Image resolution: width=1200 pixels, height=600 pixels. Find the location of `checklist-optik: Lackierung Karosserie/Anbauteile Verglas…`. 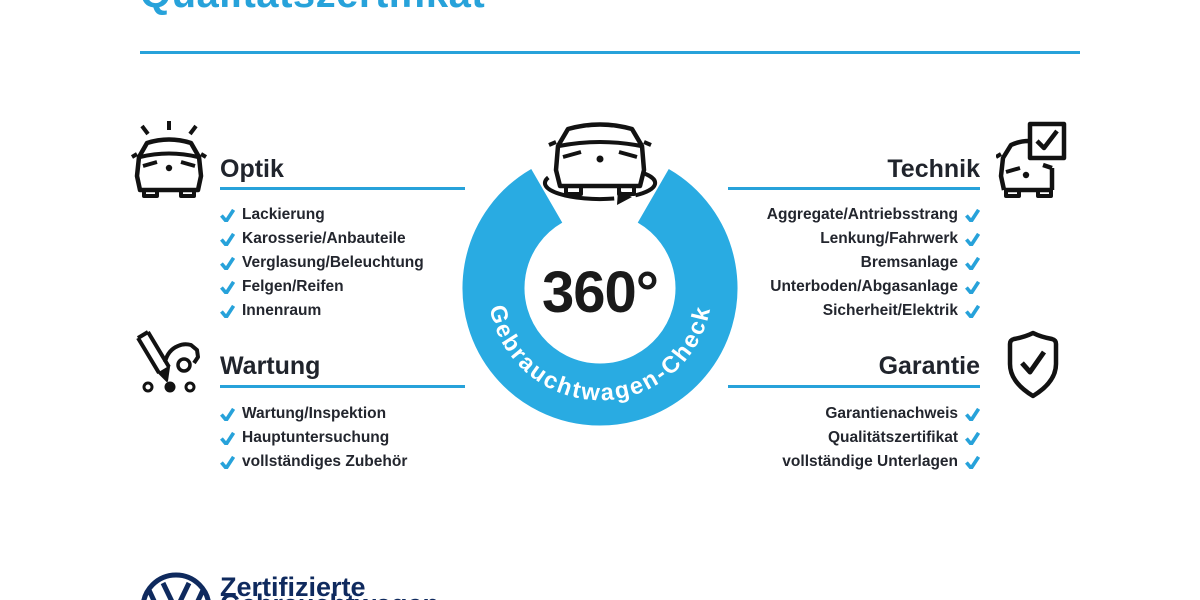

checklist-optik: Lackierung Karosserie/Anbauteile Verglas… is located at coordinates (322, 263).